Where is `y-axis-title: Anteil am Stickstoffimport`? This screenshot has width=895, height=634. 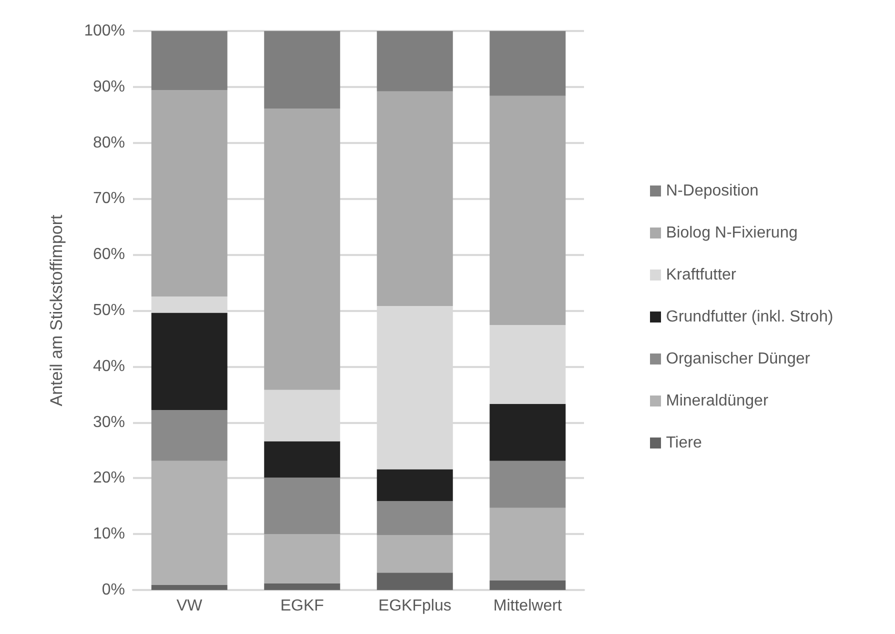
y-axis-title: Anteil am Stickstoffimport is located at coordinates (56, 310).